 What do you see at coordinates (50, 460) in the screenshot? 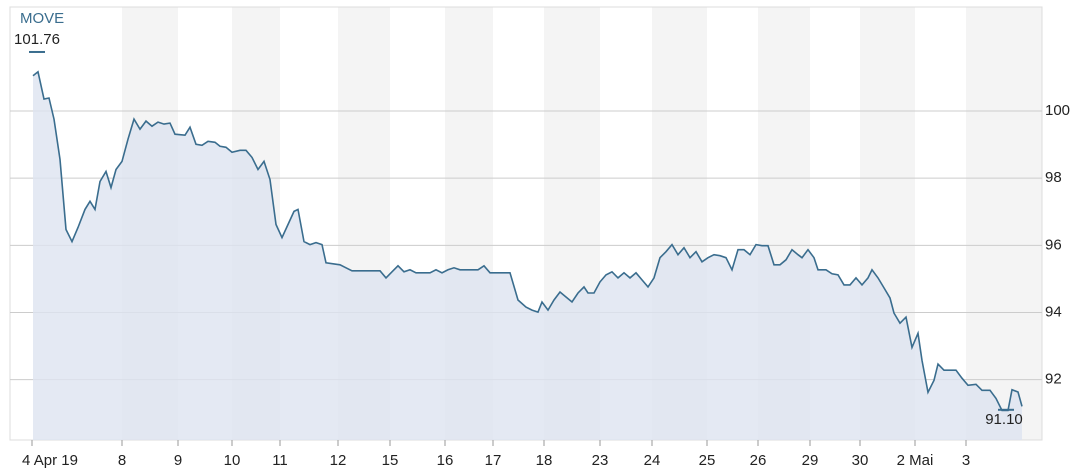
I see `x-tick-label: 4 Apr 19` at bounding box center [50, 460].